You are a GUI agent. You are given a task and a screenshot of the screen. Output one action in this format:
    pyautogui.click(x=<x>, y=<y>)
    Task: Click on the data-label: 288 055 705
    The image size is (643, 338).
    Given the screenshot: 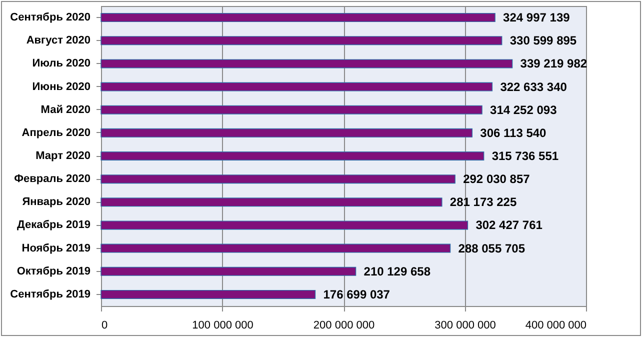 What is the action you would take?
    pyautogui.click(x=492, y=248)
    